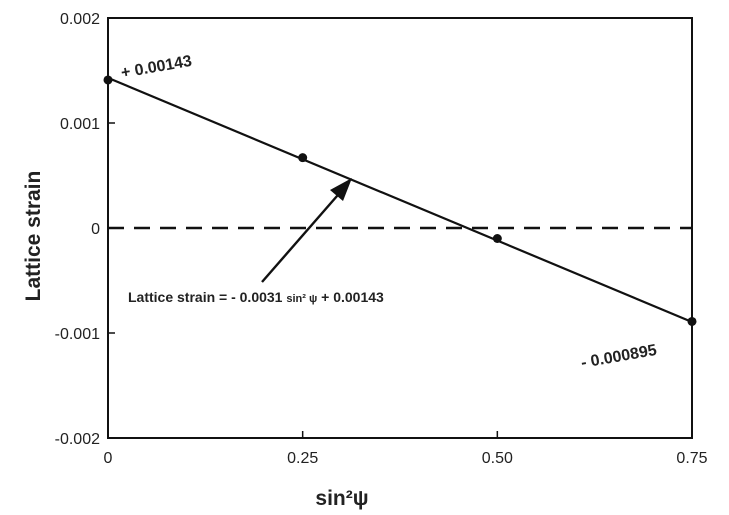  Describe the element at coordinates (33, 236) in the screenshot. I see `y-axis-title: Lattice strain` at that location.